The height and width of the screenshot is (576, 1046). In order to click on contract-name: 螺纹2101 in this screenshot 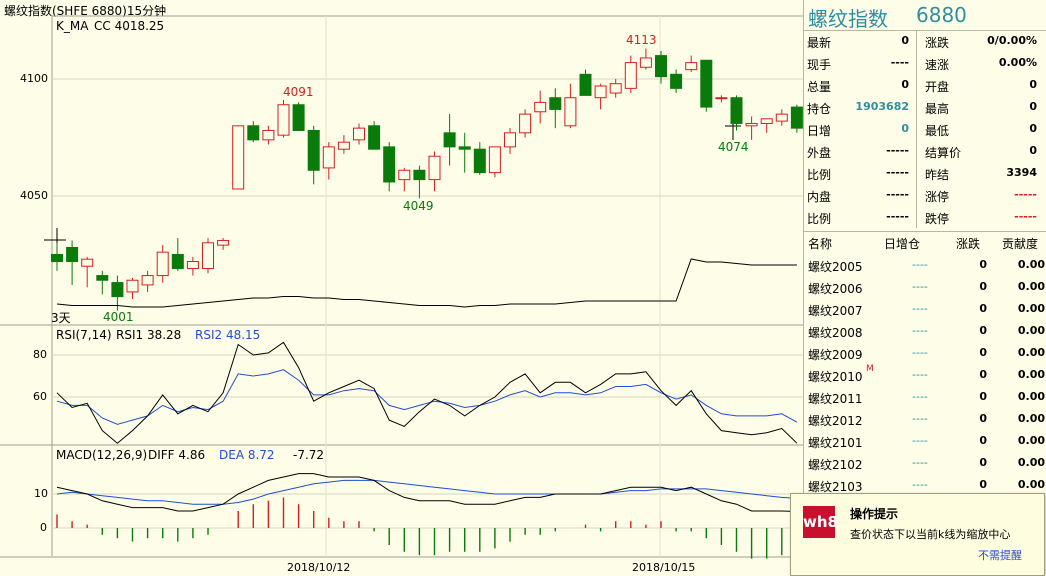, I will do `click(835, 443)`.